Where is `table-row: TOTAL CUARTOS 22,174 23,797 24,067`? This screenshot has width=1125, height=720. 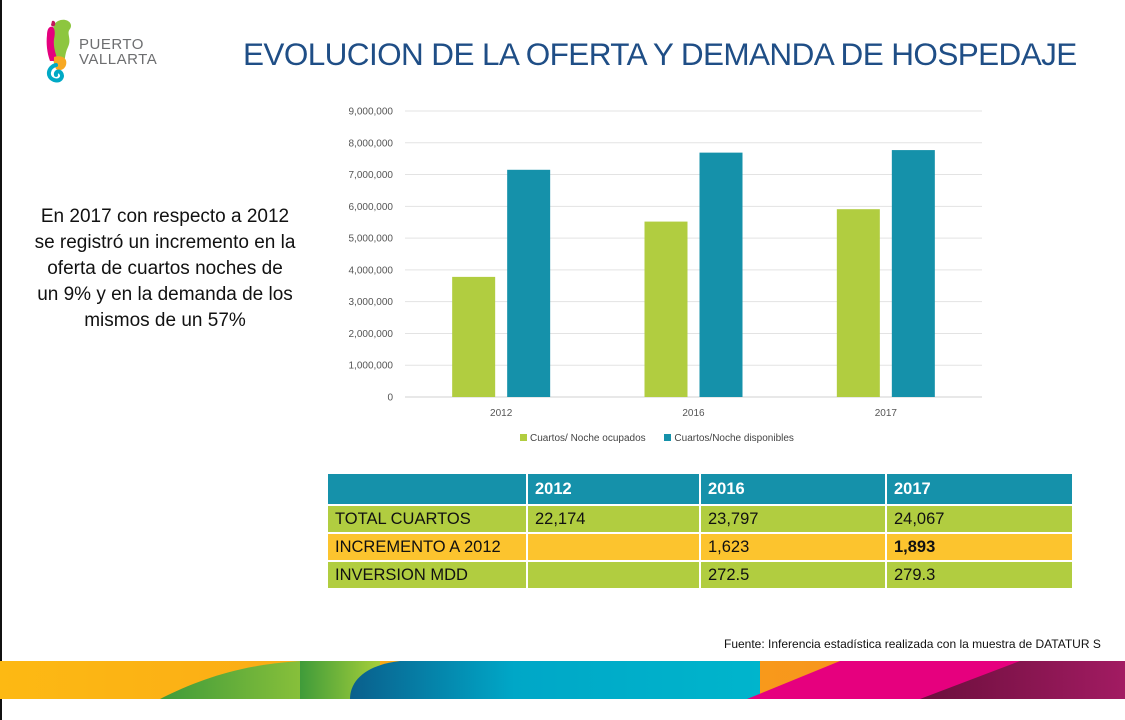 table-row: TOTAL CUARTOS 22,174 23,797 24,067 is located at coordinates (700, 519).